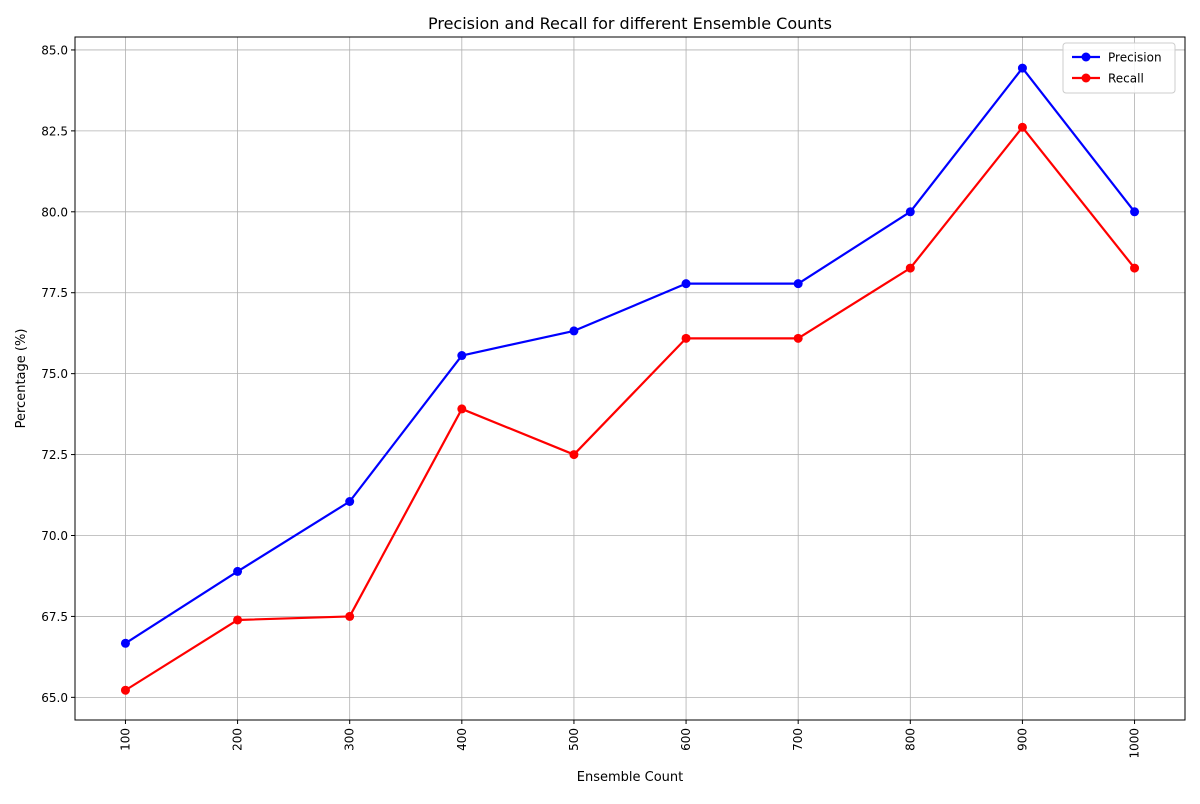  What do you see at coordinates (54, 374) in the screenshot?
I see `y-tick-label: 75.0` at bounding box center [54, 374].